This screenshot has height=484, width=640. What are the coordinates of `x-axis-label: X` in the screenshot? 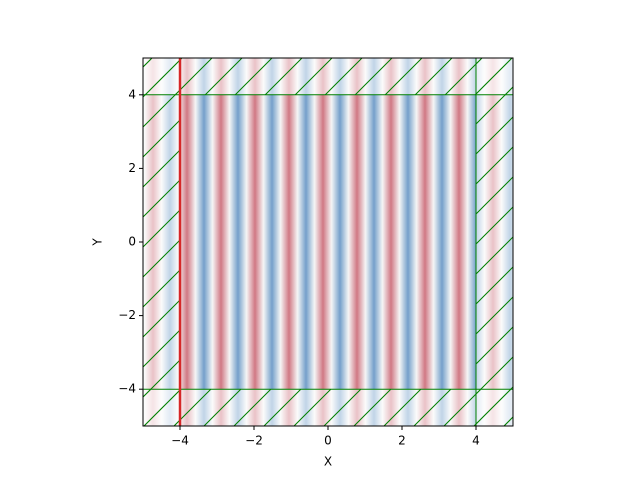 It's located at (328, 462).